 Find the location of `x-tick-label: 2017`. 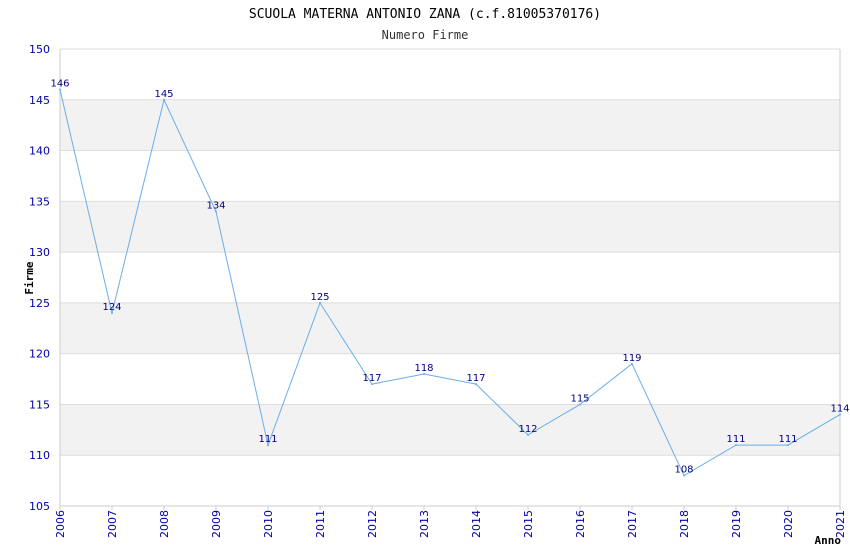

x-tick-label: 2017 is located at coordinates (632, 524).